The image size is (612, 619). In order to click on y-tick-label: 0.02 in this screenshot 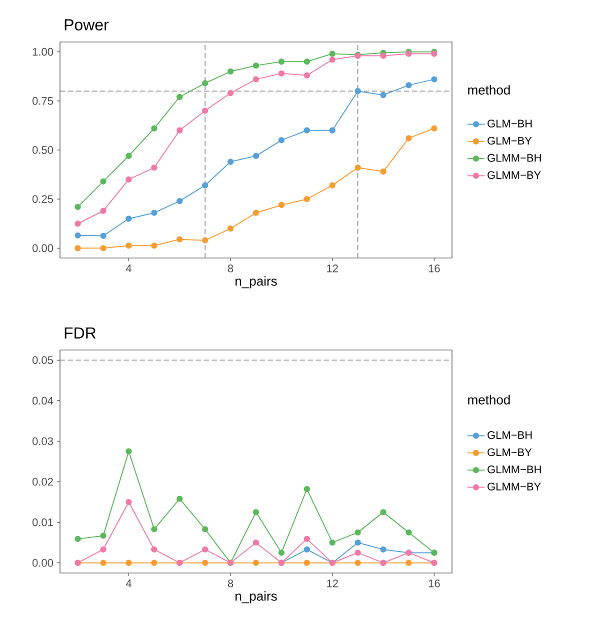, I will do `click(42, 482)`.